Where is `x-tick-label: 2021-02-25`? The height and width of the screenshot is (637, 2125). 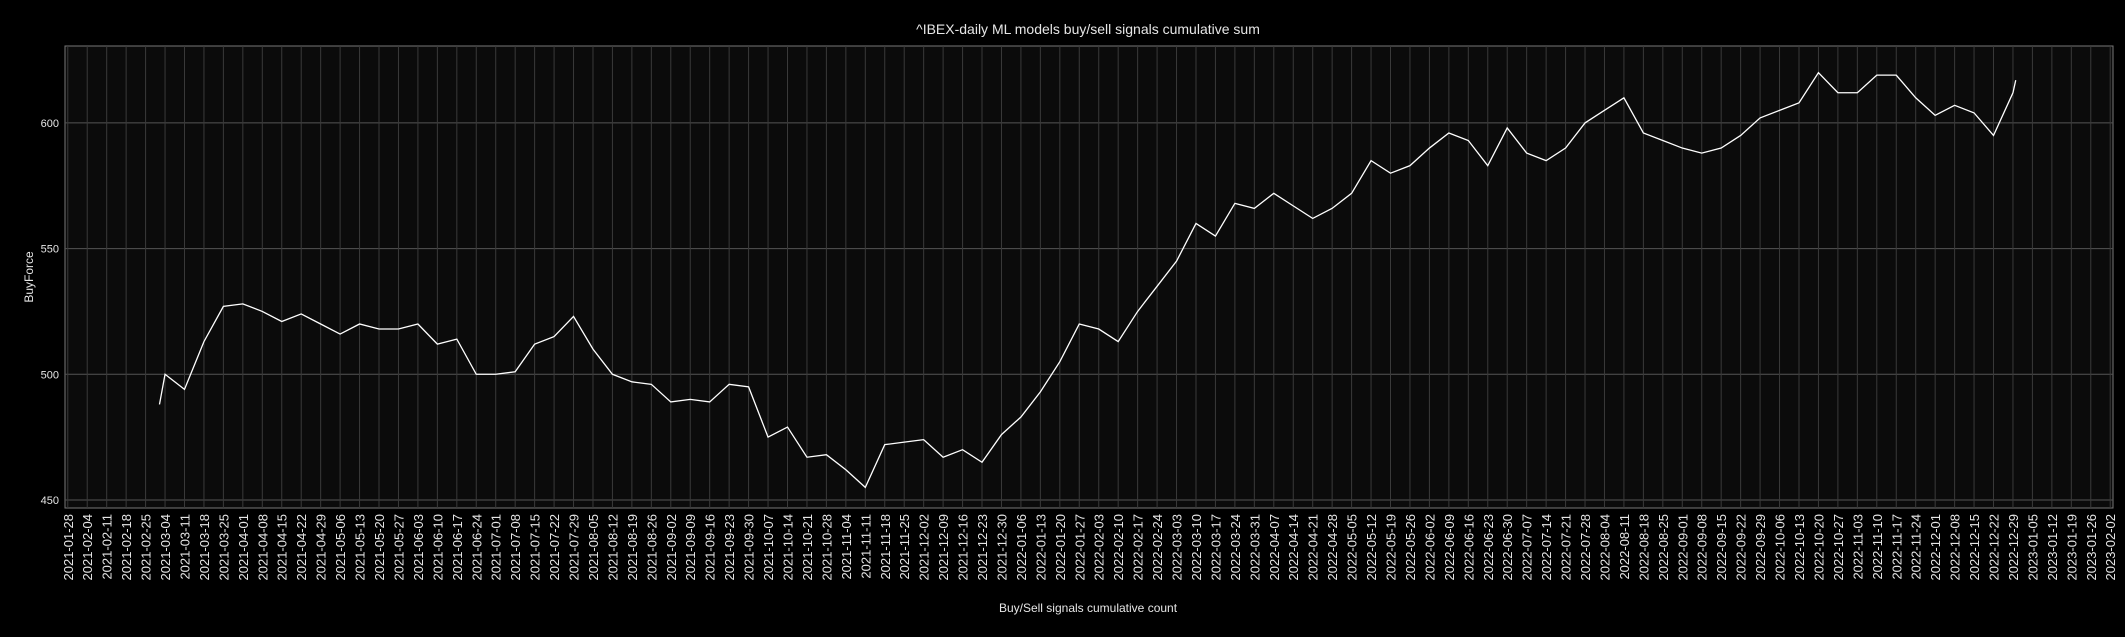 x-tick-label: 2021-02-25 is located at coordinates (146, 547).